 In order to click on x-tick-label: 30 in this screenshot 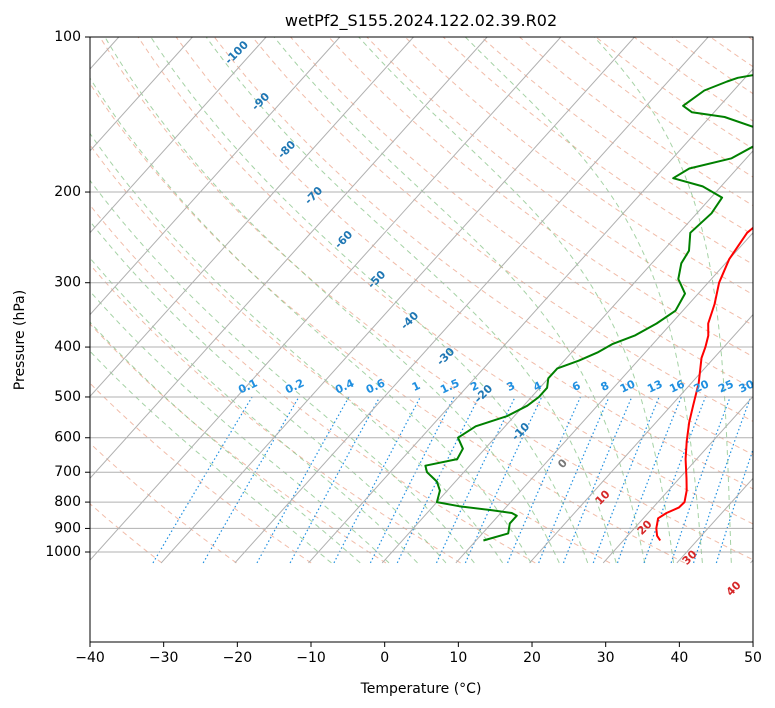, I will do `click(606, 658)`.